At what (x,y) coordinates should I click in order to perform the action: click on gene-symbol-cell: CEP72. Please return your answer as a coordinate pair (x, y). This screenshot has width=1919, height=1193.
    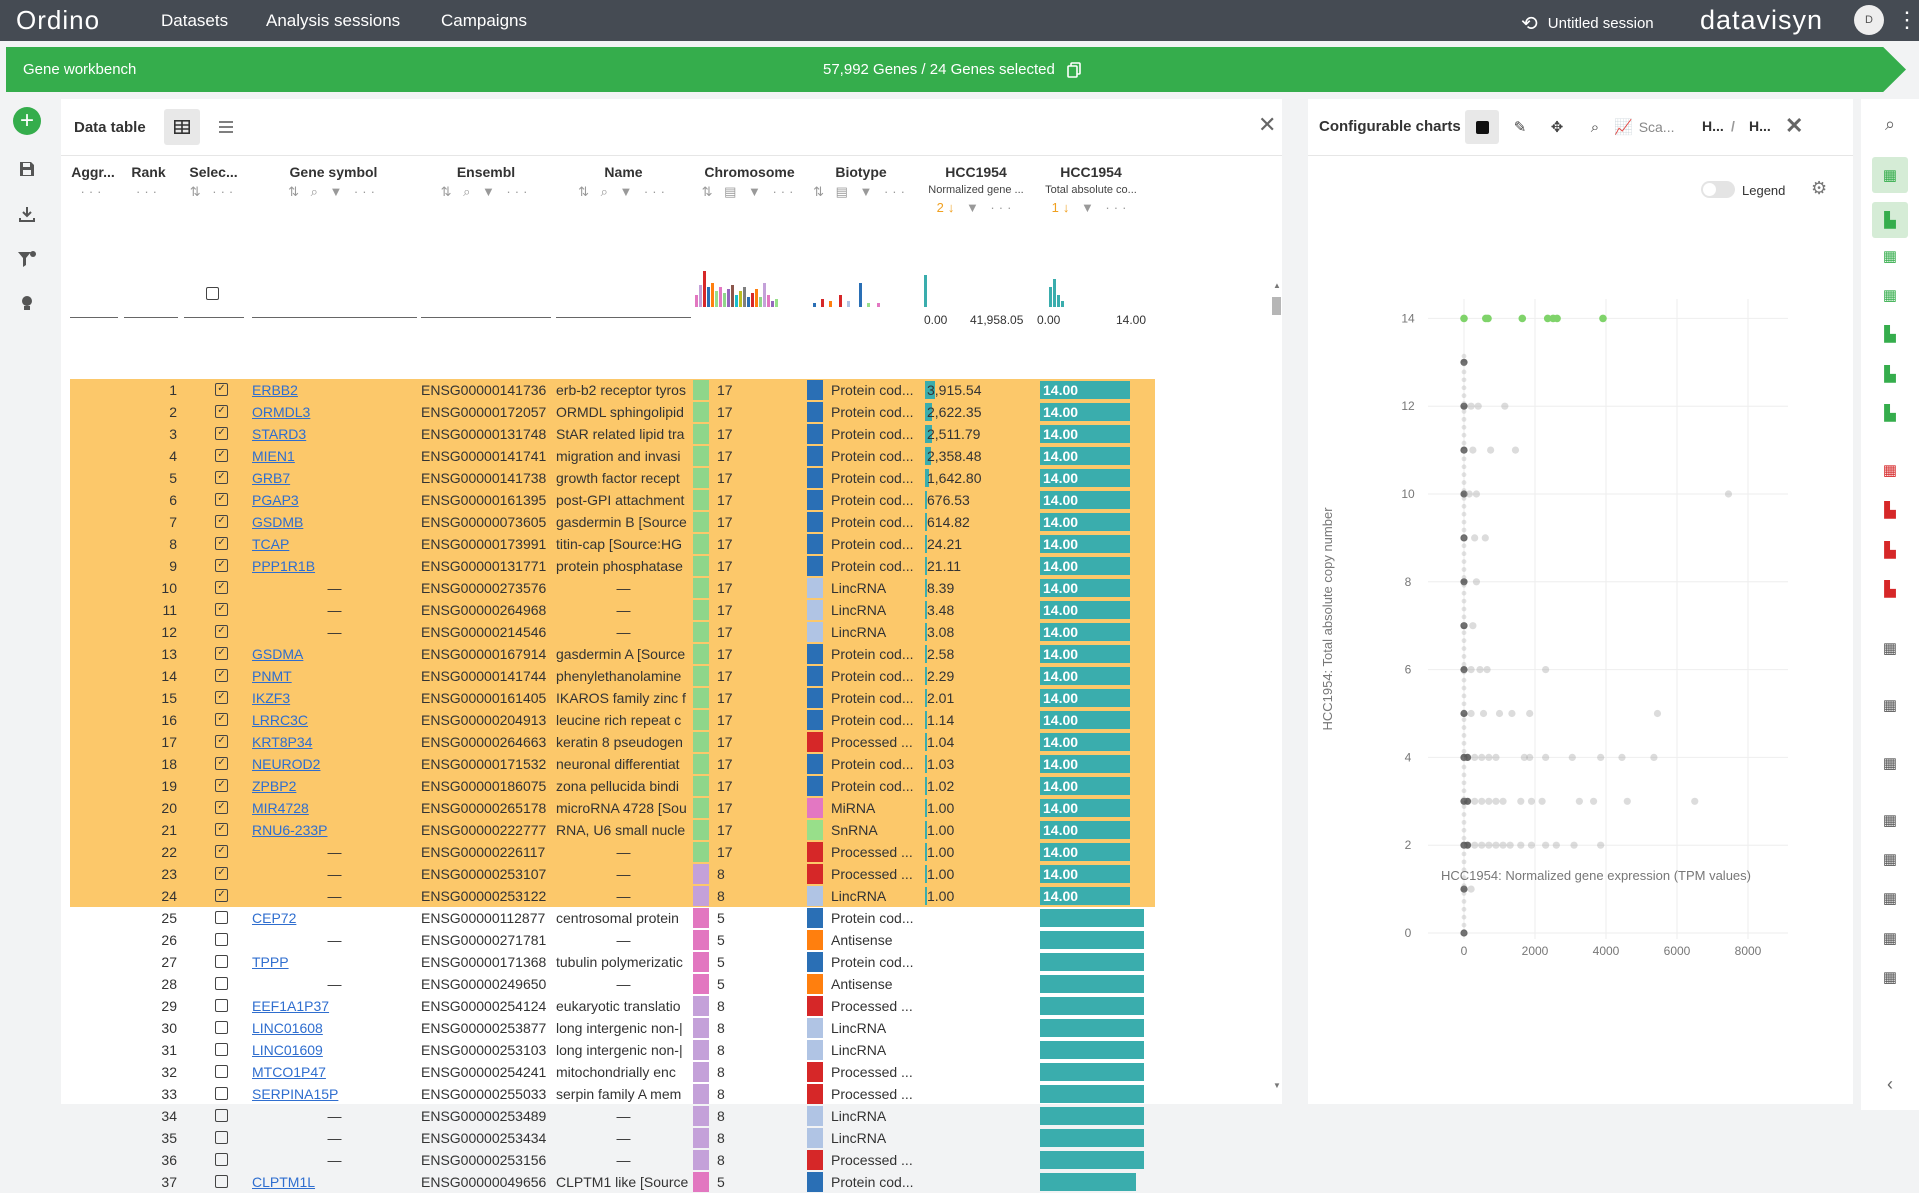
    Looking at the image, I should click on (274, 918).